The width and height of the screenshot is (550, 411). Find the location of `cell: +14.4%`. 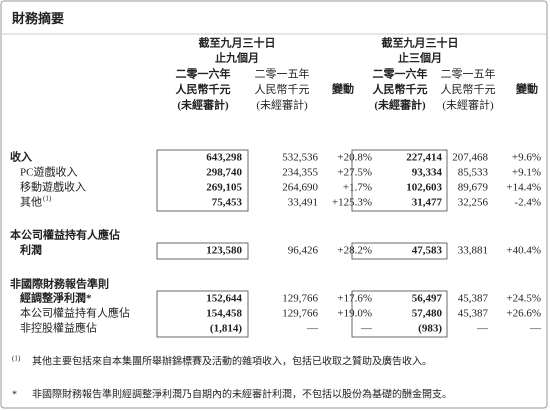

cell: +14.4% is located at coordinates (523, 188).